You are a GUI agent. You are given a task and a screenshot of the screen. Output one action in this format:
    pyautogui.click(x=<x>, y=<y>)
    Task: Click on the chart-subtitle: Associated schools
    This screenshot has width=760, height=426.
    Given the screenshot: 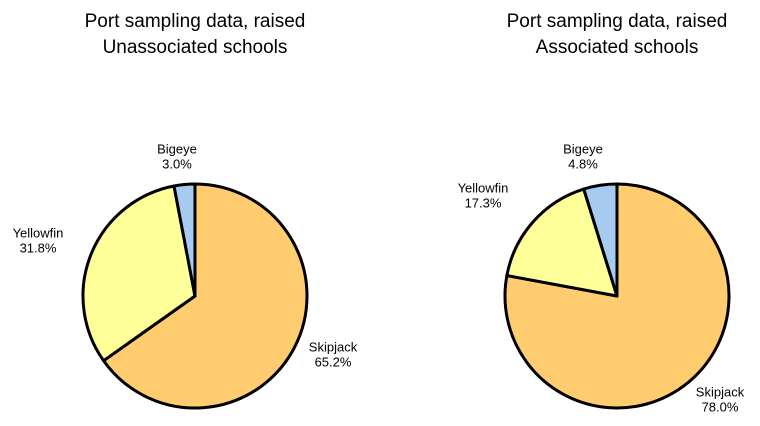 What is the action you would take?
    pyautogui.click(x=617, y=47)
    